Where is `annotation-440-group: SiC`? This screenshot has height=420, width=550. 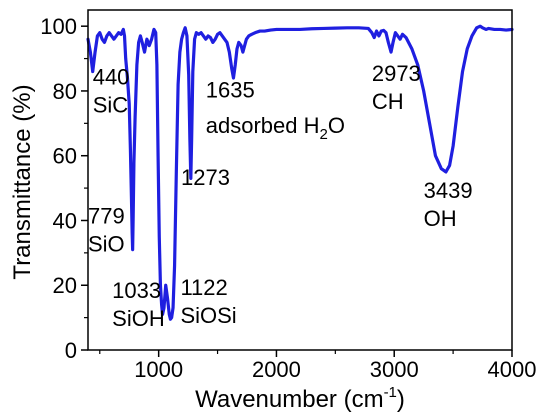
annotation-440-group: SiC is located at coordinates (111, 104).